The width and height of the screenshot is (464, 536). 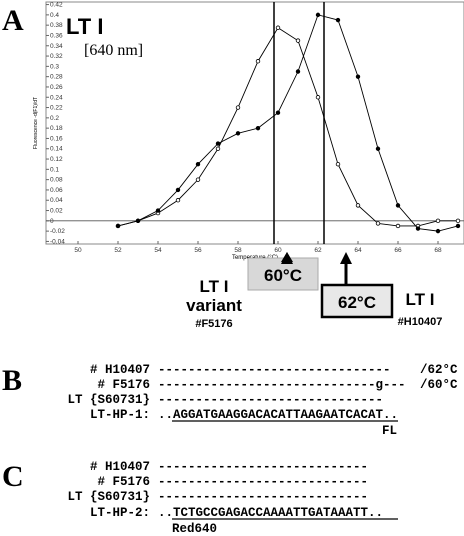 What do you see at coordinates (282, 385) in the screenshot?
I see `sequence: -----------------------------g---` at bounding box center [282, 385].